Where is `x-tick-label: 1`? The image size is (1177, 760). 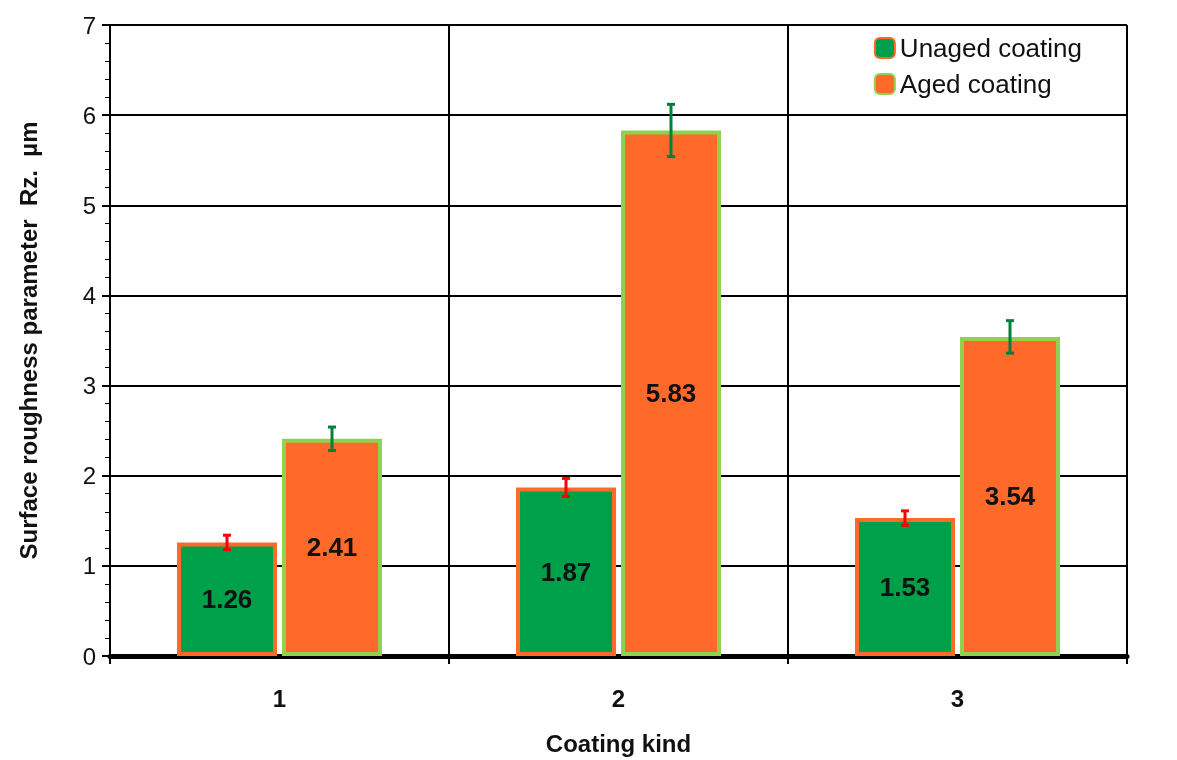
x-tick-label: 1 is located at coordinates (279, 698).